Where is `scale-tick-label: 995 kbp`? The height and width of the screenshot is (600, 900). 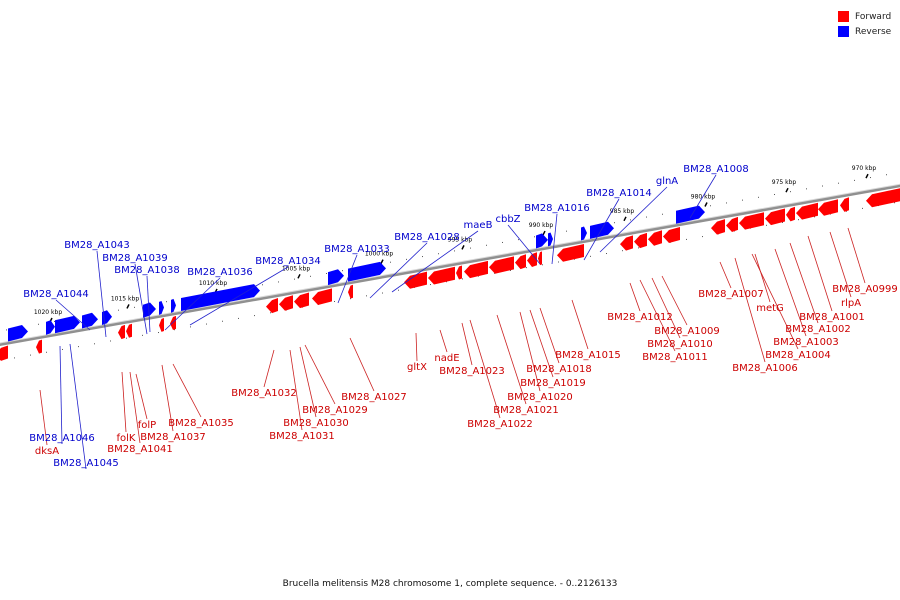 scale-tick-label: 995 kbp is located at coordinates (460, 239).